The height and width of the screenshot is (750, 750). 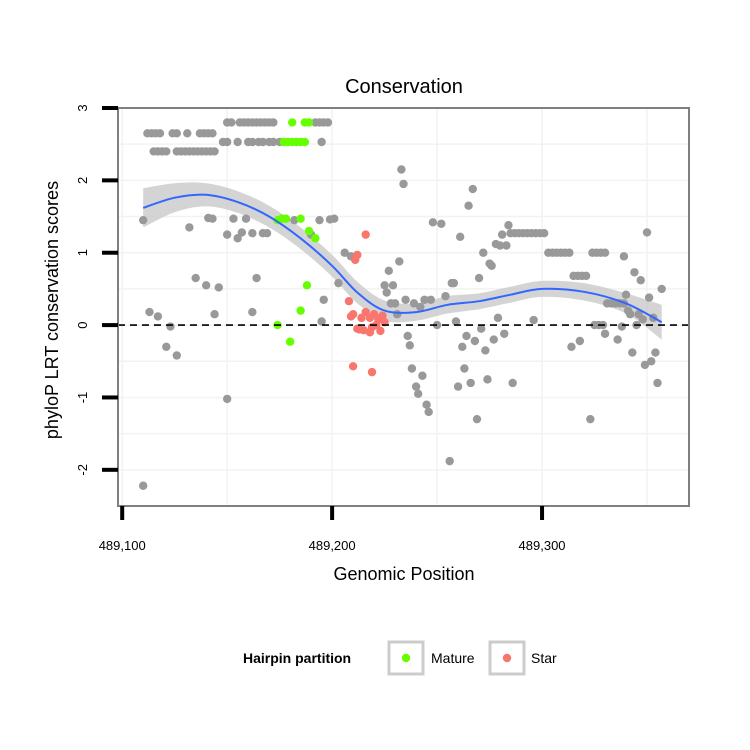 What do you see at coordinates (403, 574) in the screenshot?
I see `x-axis-title: Genomic Position` at bounding box center [403, 574].